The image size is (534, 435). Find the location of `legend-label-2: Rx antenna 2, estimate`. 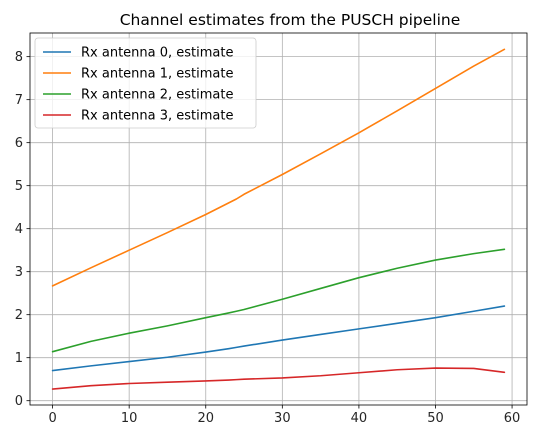

legend-label-2: Rx antenna 2, estimate is located at coordinates (157, 95).